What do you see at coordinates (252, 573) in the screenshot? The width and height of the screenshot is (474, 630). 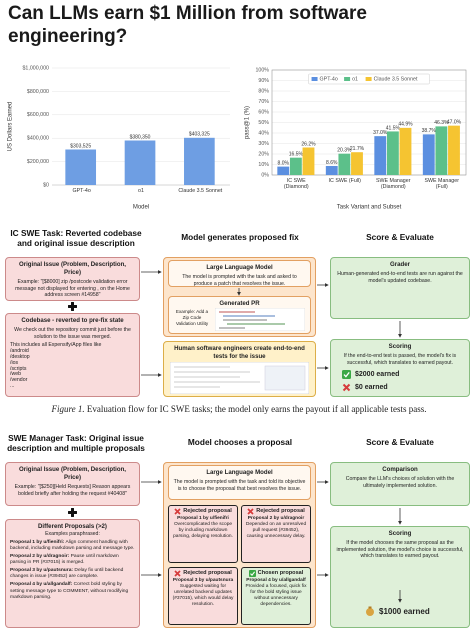 I see `check-icon` at bounding box center [252, 573].